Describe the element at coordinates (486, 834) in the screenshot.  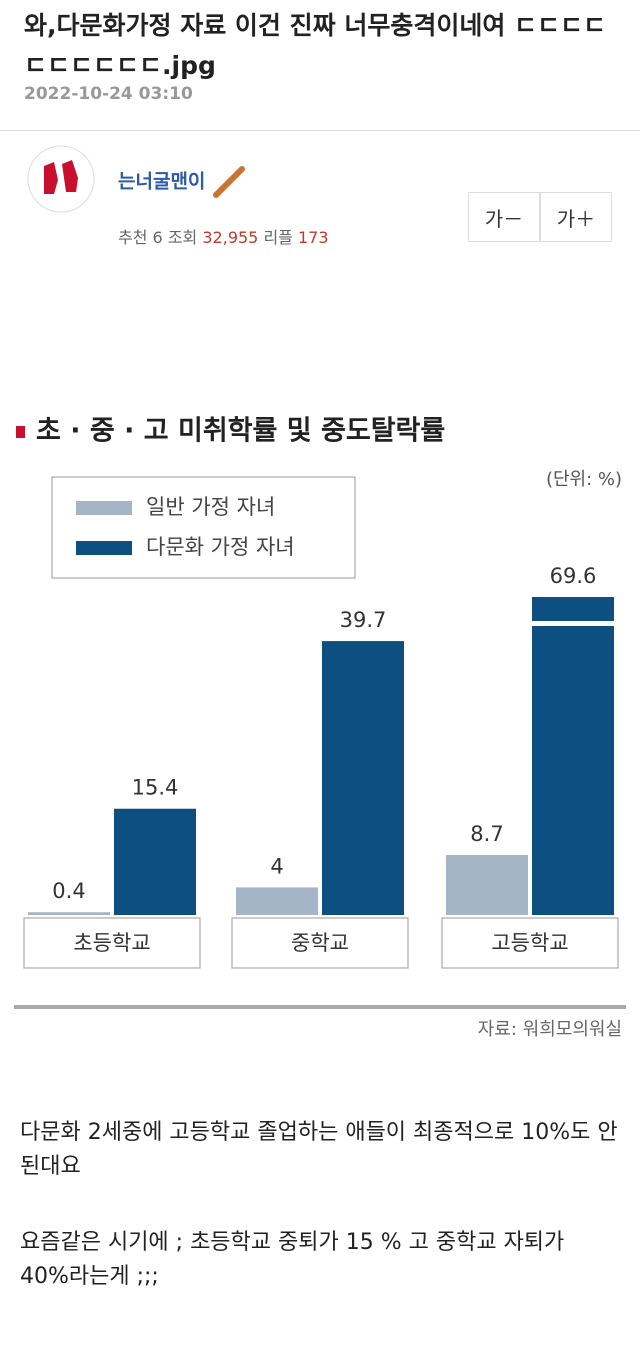
I see `data-label: 8.7` at that location.